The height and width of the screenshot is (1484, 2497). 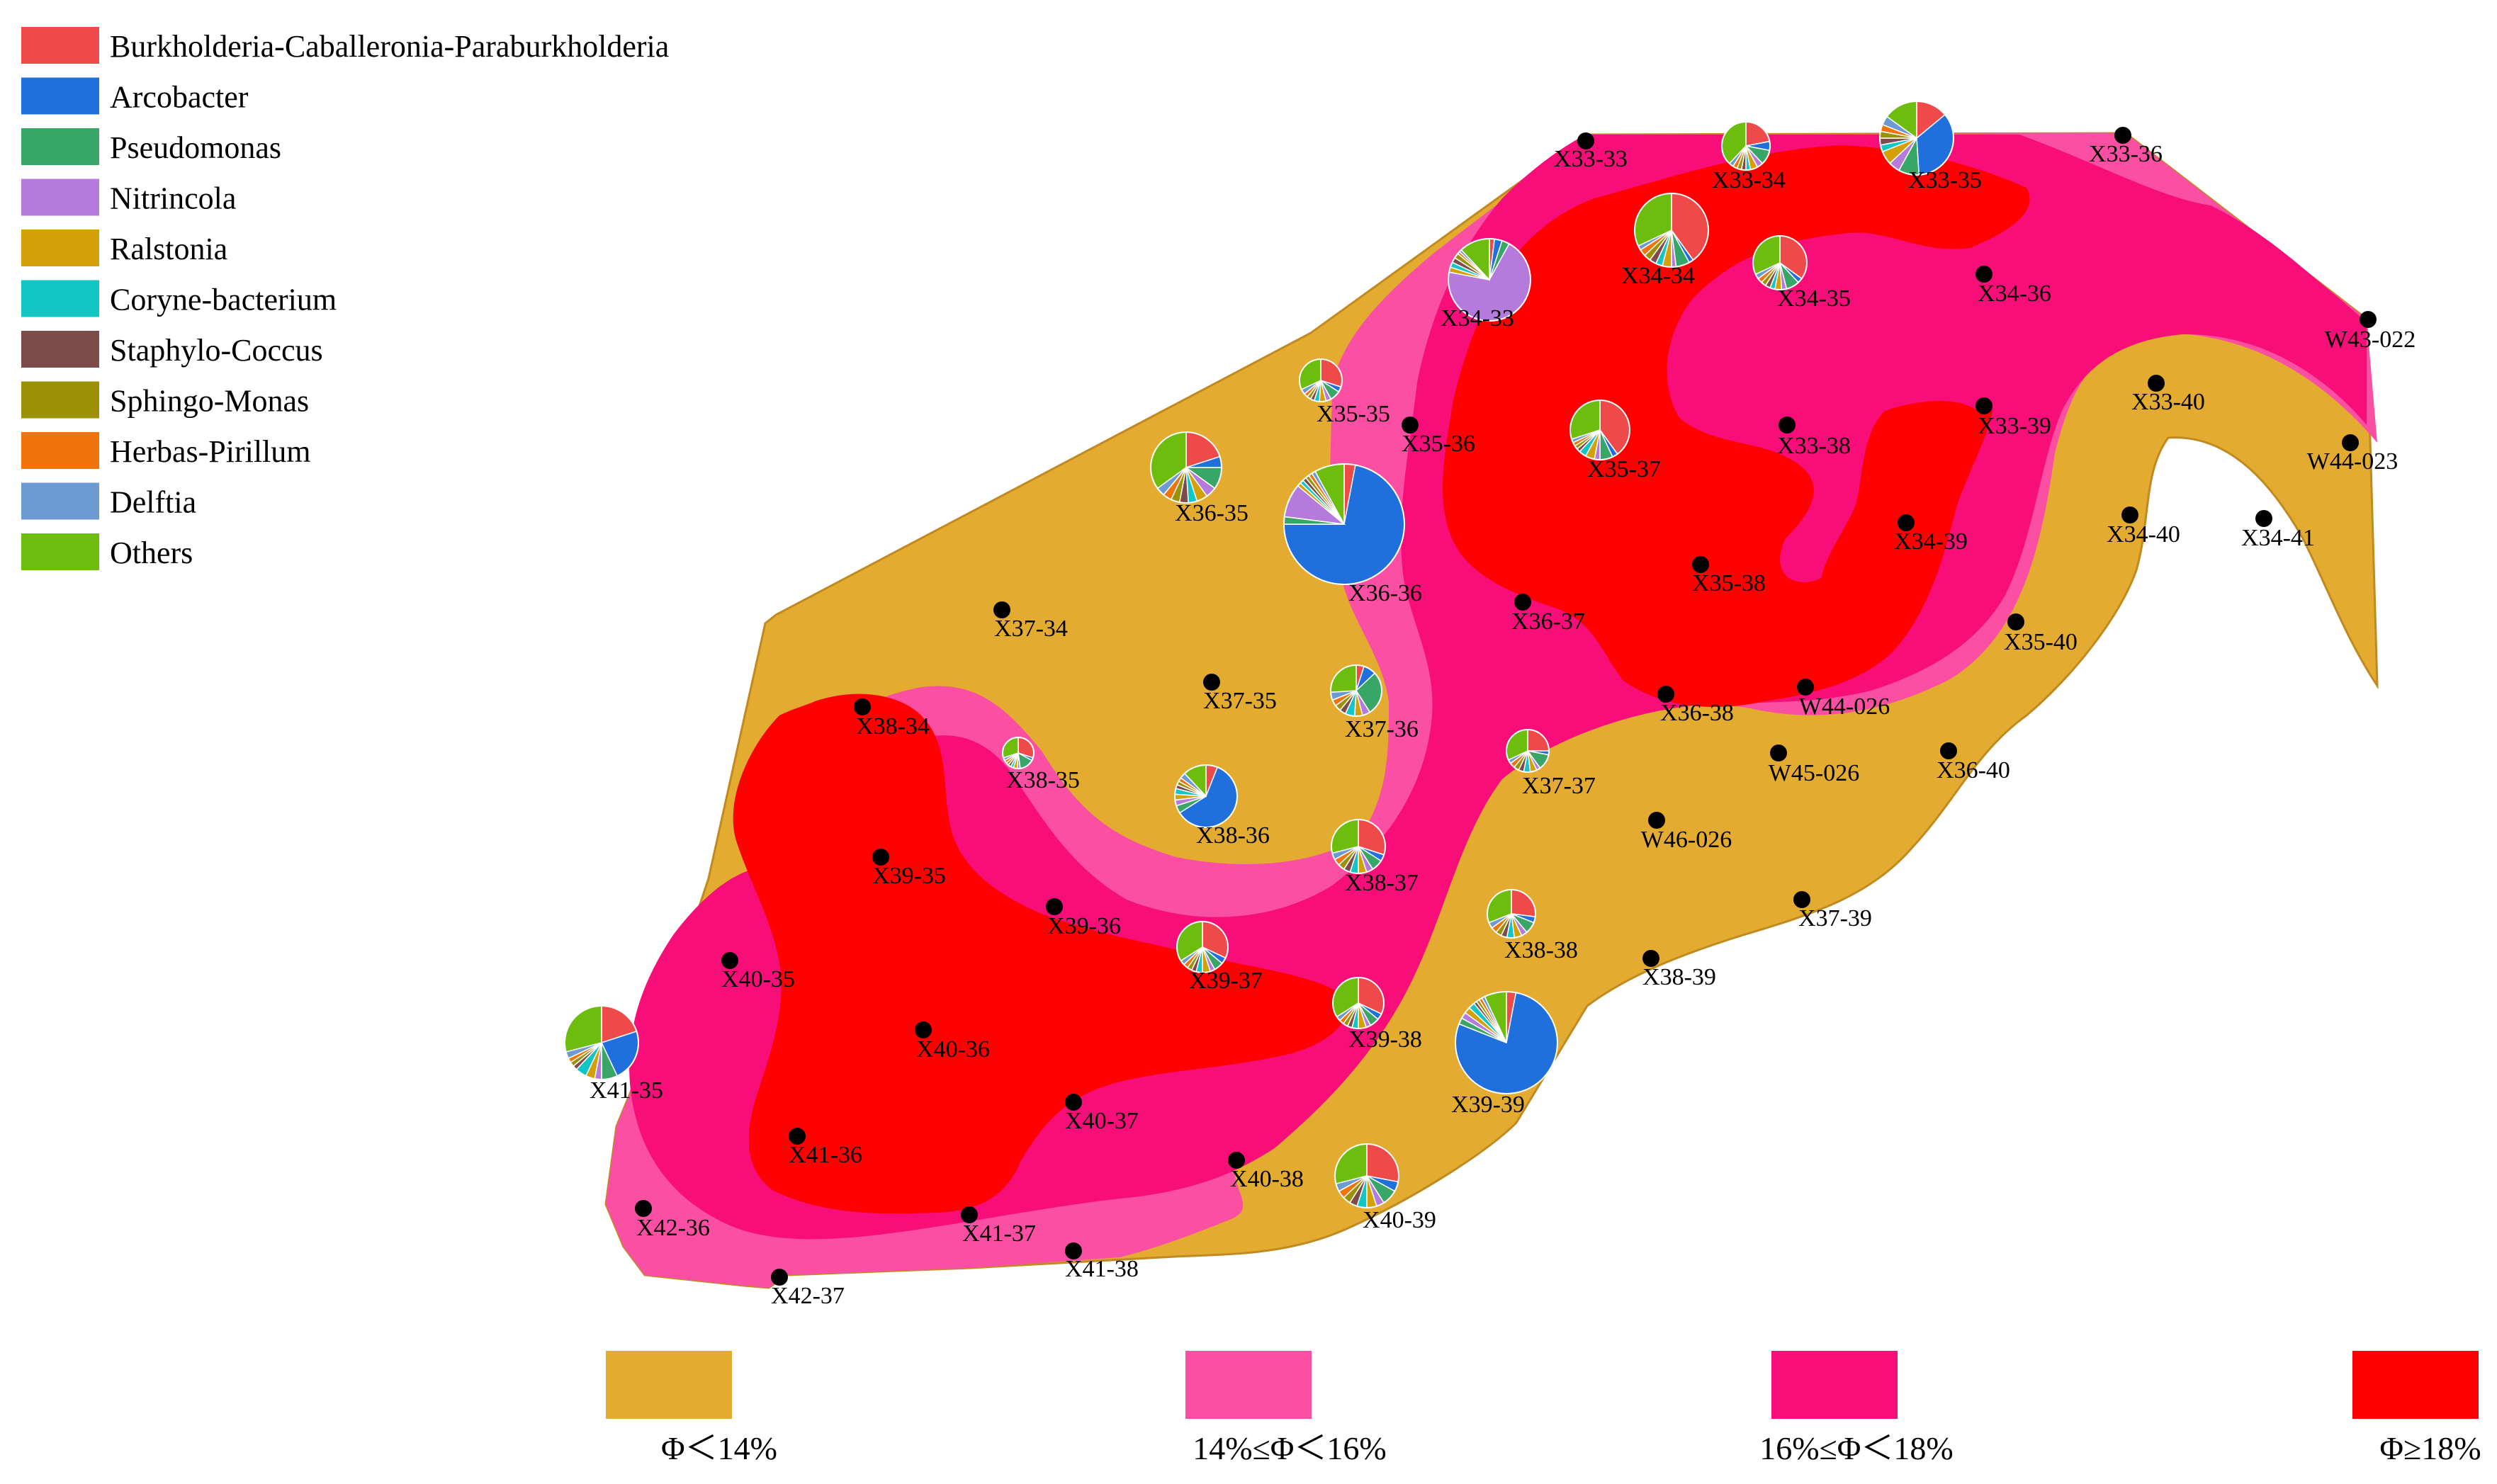 What do you see at coordinates (1266, 1172) in the screenshot?
I see `well-x40-38: X40-38` at bounding box center [1266, 1172].